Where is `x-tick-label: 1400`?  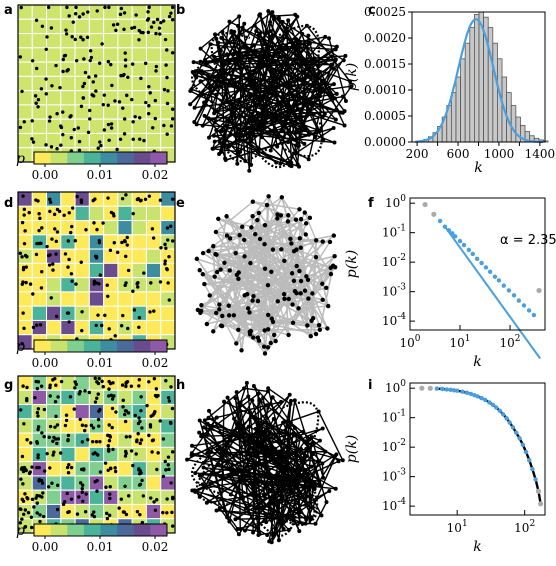
x-tick-label: 1400 is located at coordinates (540, 154).